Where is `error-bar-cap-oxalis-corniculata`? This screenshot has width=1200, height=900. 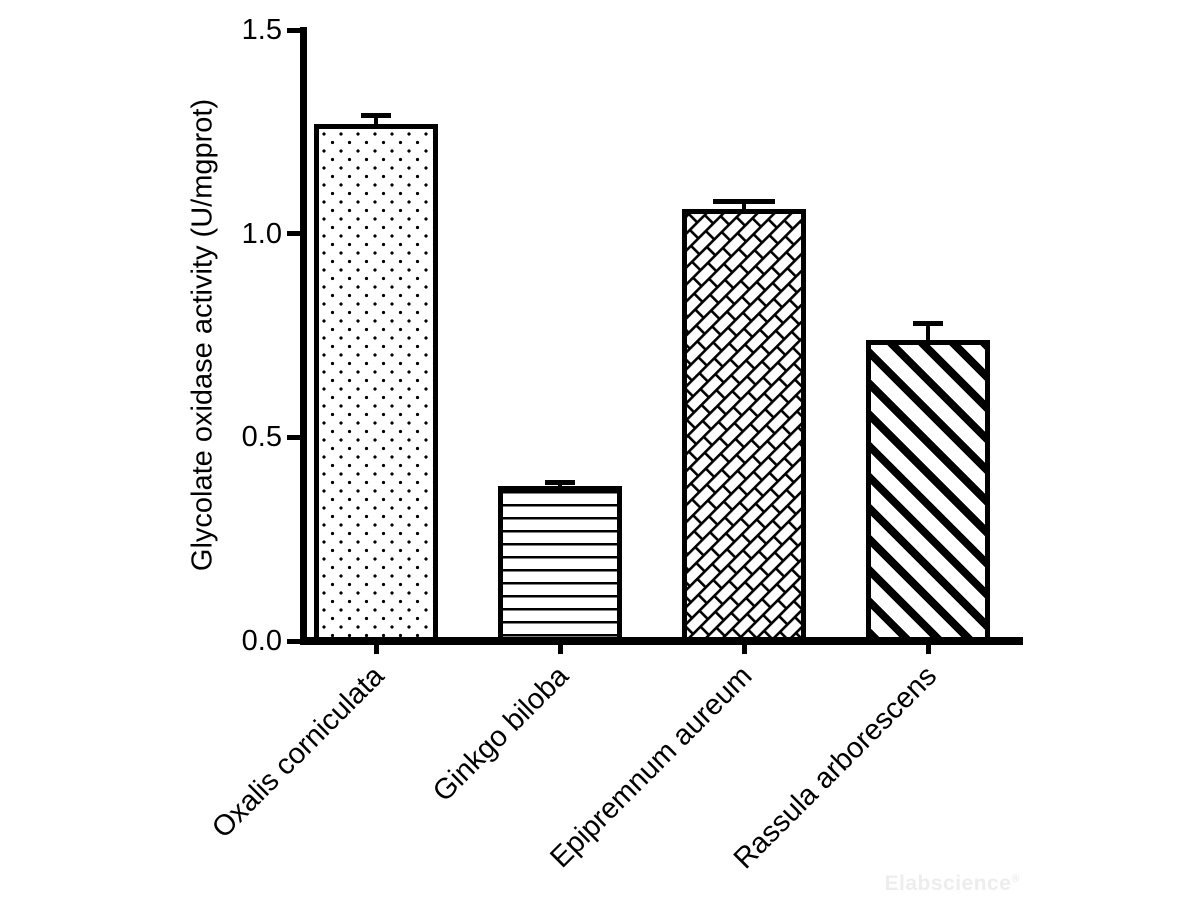
error-bar-cap-oxalis-corniculata is located at coordinates (376, 116).